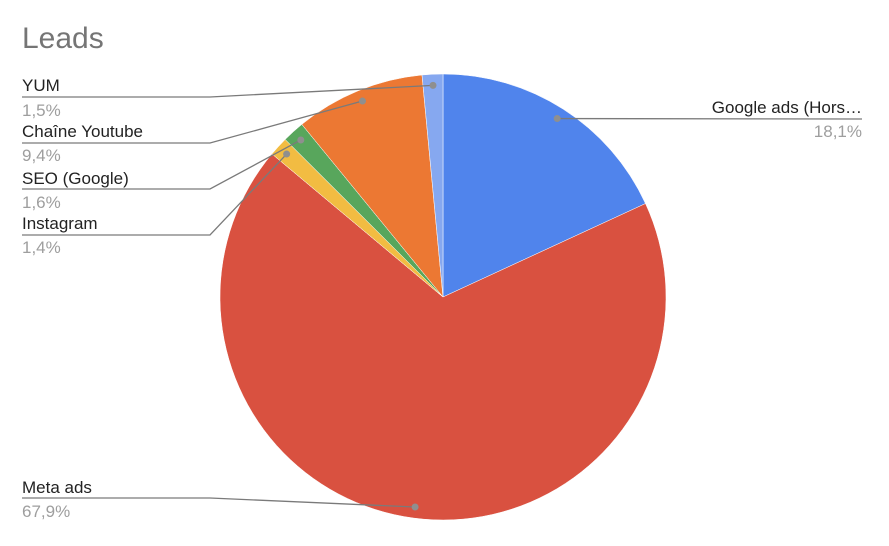 Image resolution: width=889 pixels, height=546 pixels. I want to click on slice-percent: 18,1%, so click(838, 131).